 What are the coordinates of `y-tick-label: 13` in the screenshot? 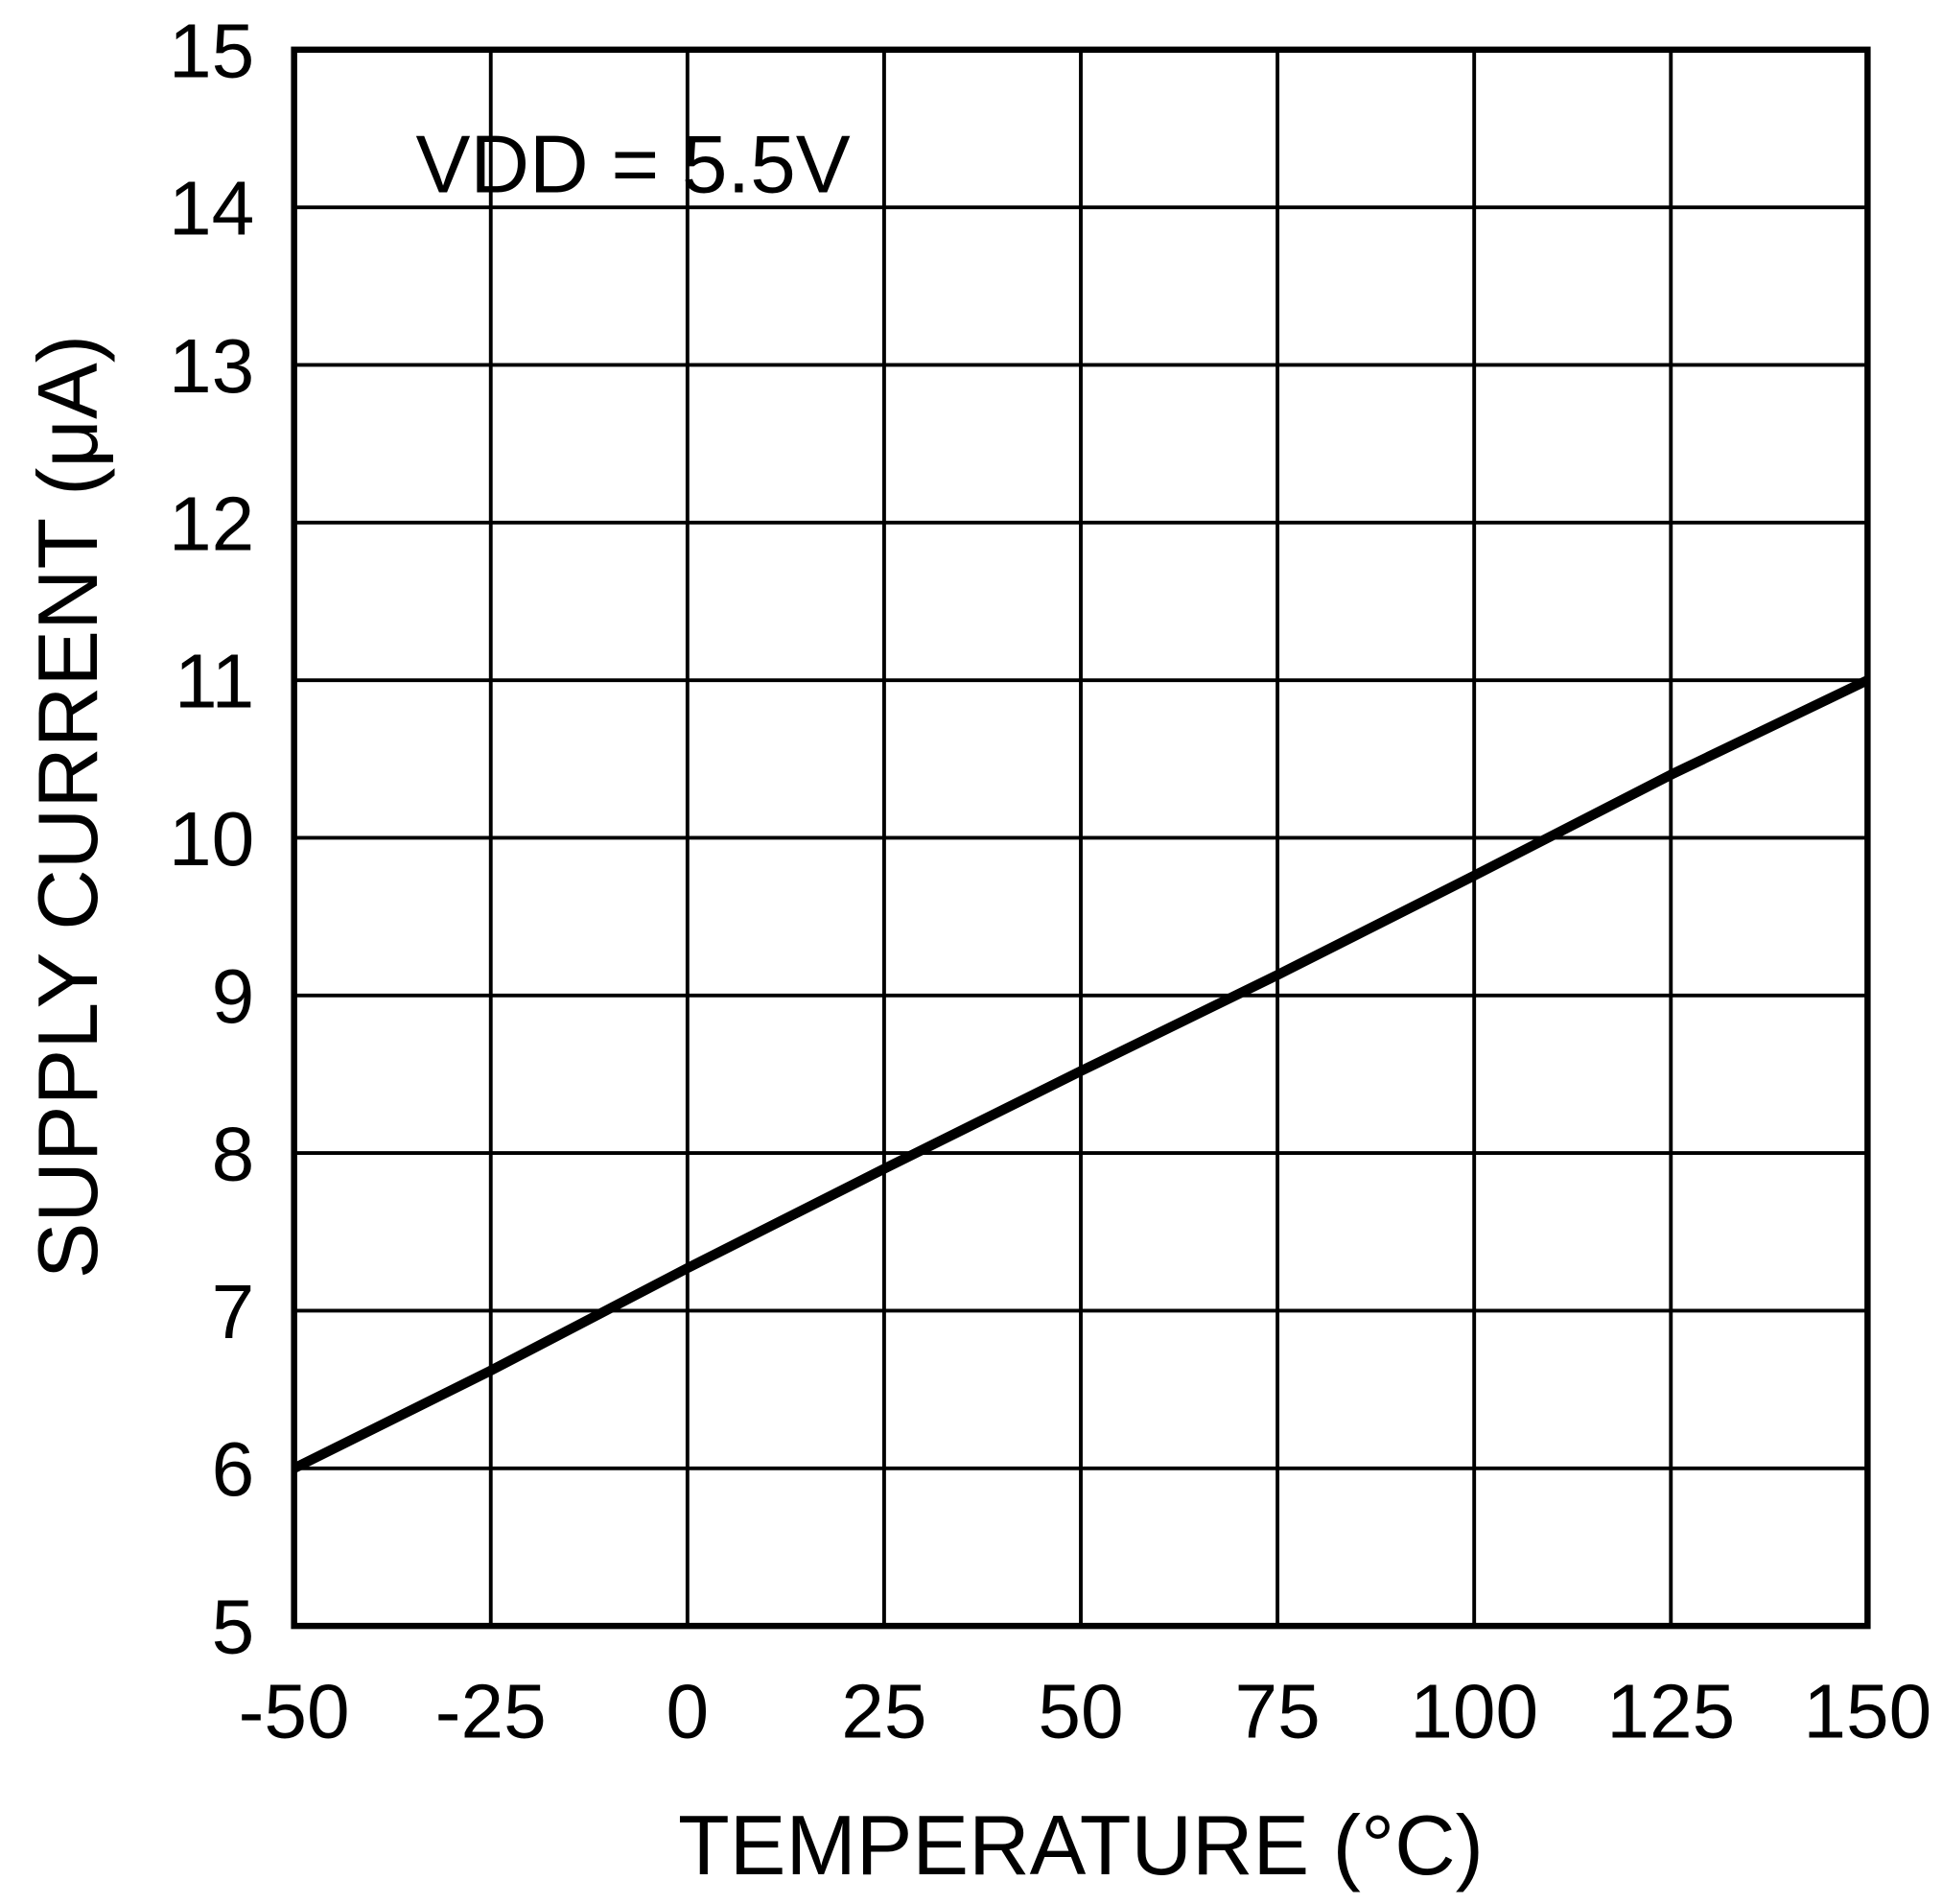 It's located at (211, 365).